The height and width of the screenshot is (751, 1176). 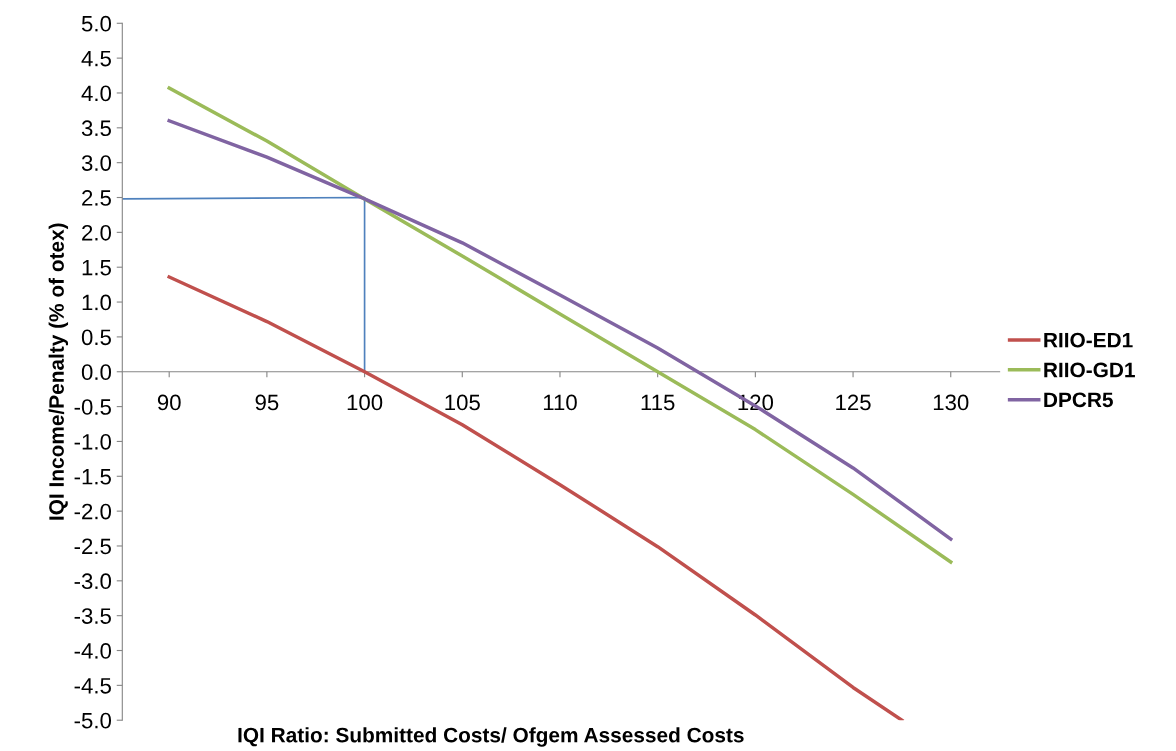 What do you see at coordinates (92, 546) in the screenshot?
I see `y-tick-label: -2.5` at bounding box center [92, 546].